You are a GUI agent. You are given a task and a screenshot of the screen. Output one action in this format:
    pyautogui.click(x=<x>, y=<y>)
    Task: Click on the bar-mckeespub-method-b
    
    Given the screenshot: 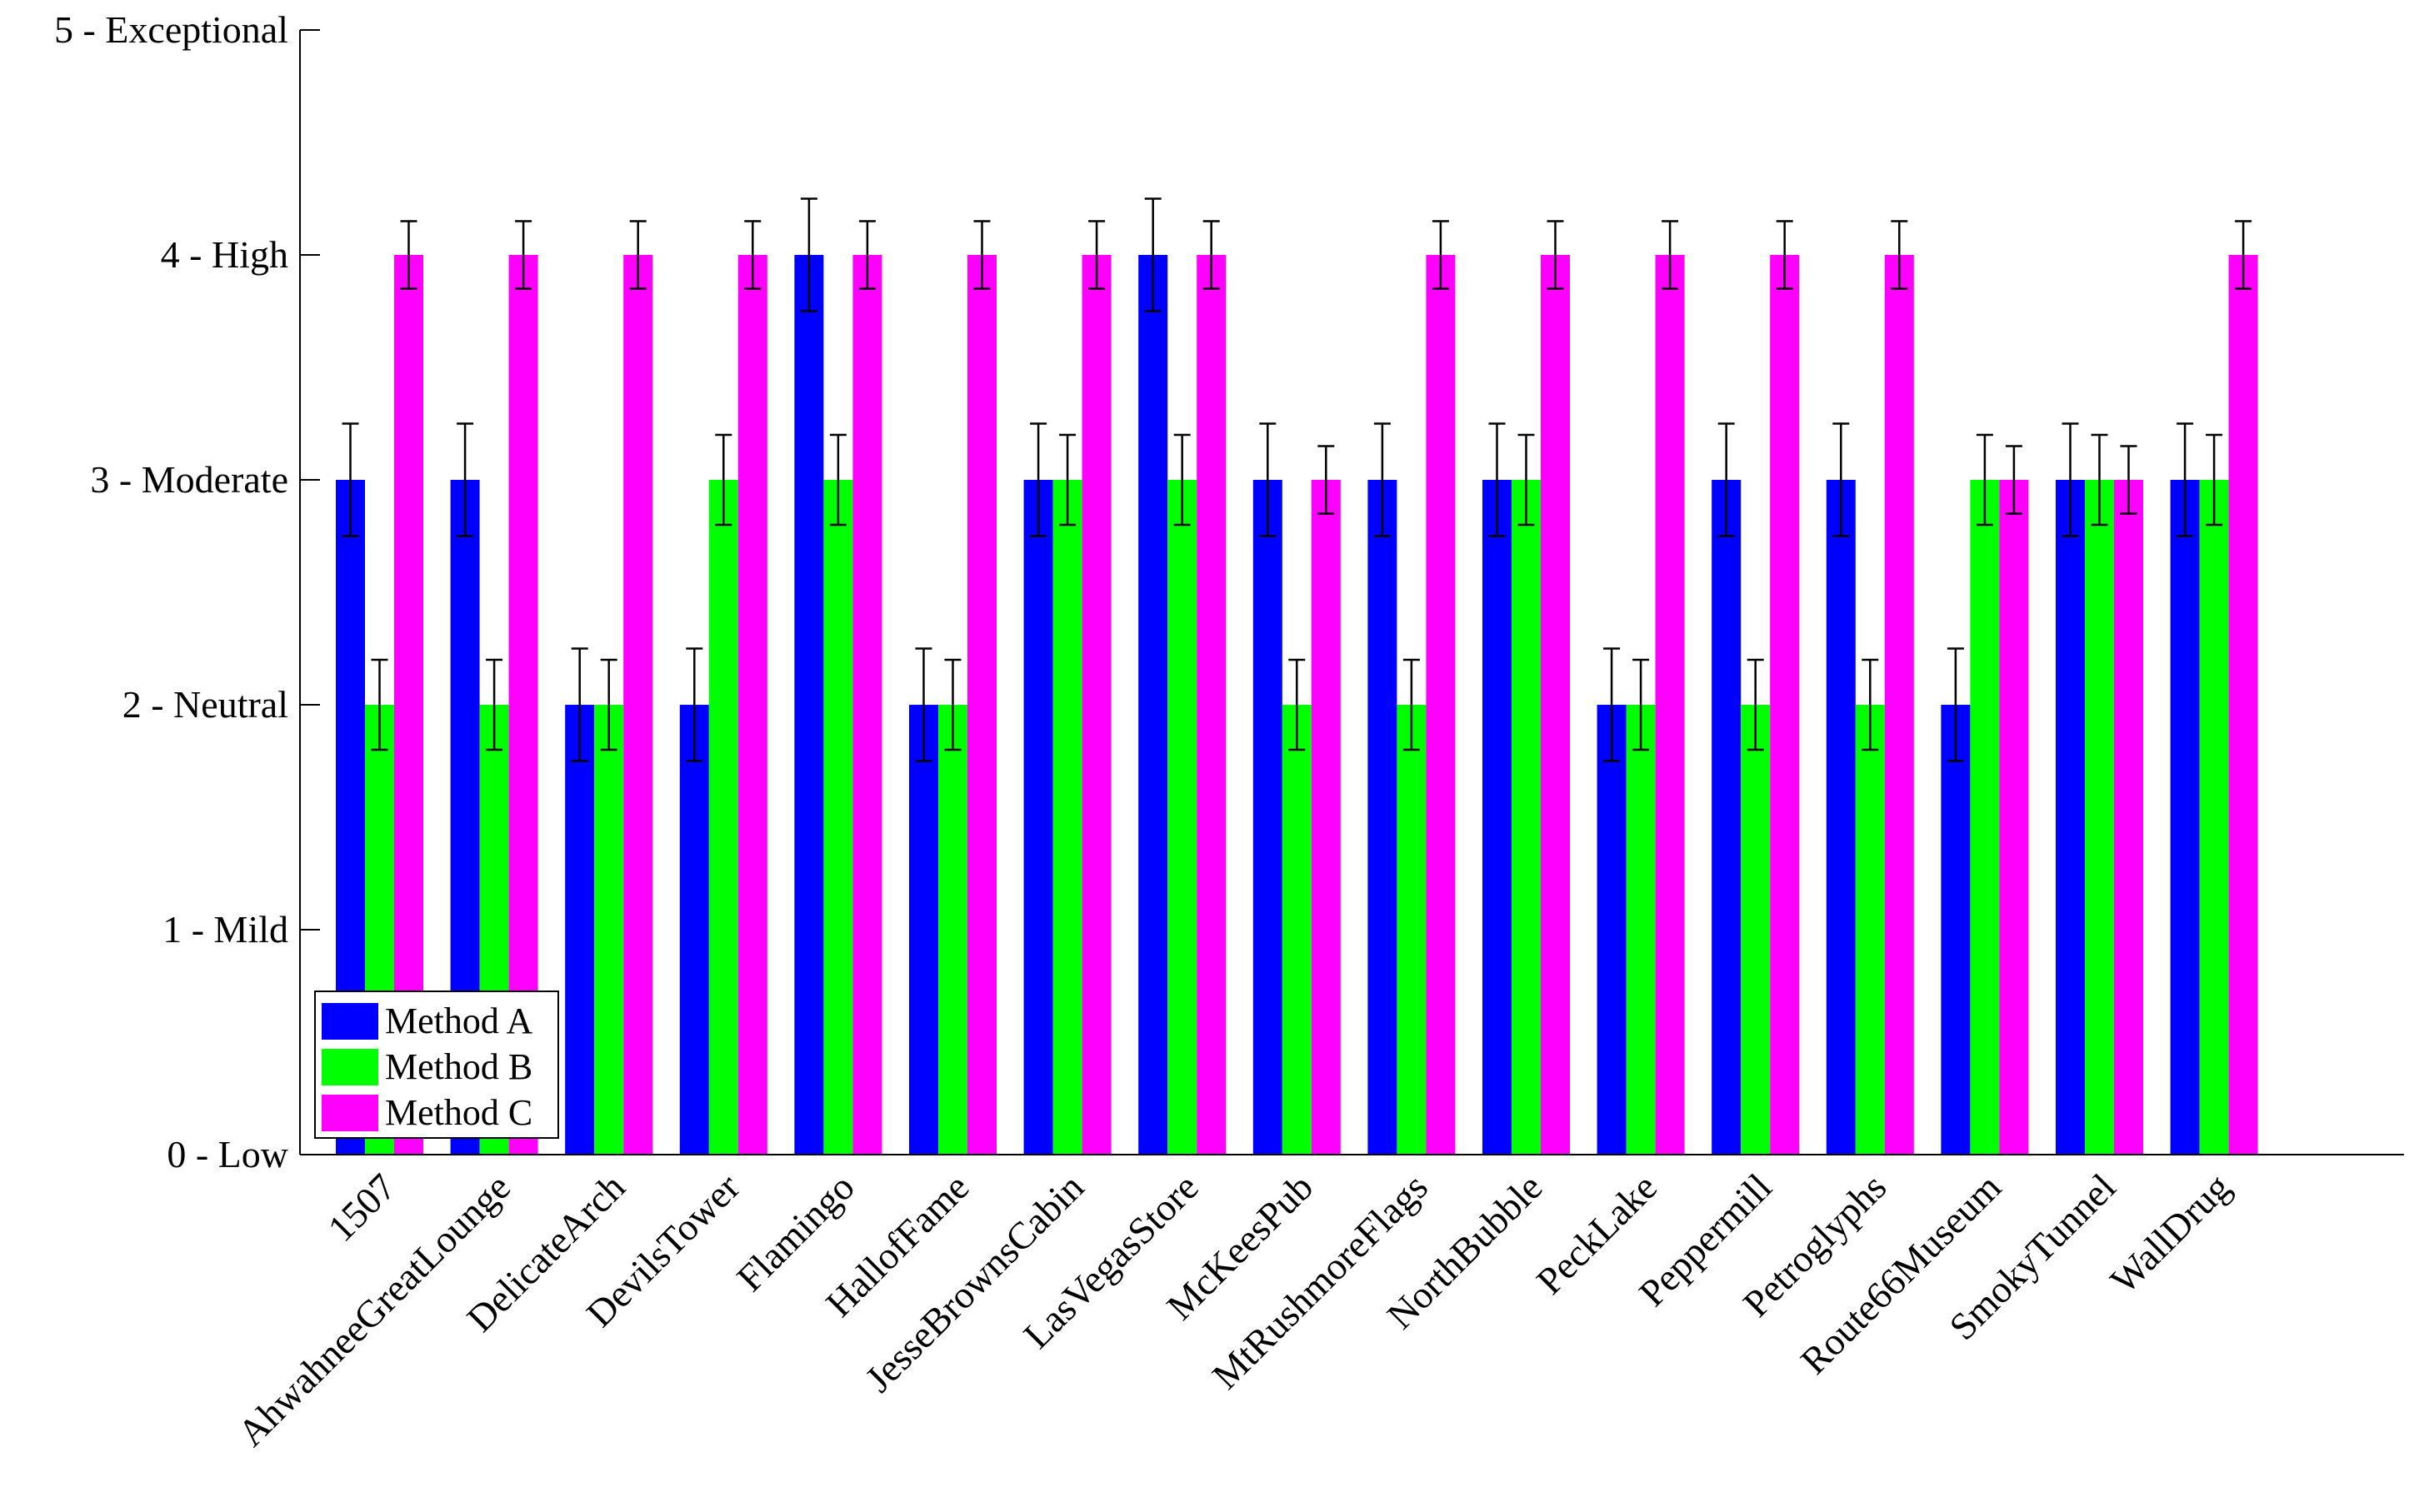 What is the action you would take?
    pyautogui.click(x=1297, y=930)
    